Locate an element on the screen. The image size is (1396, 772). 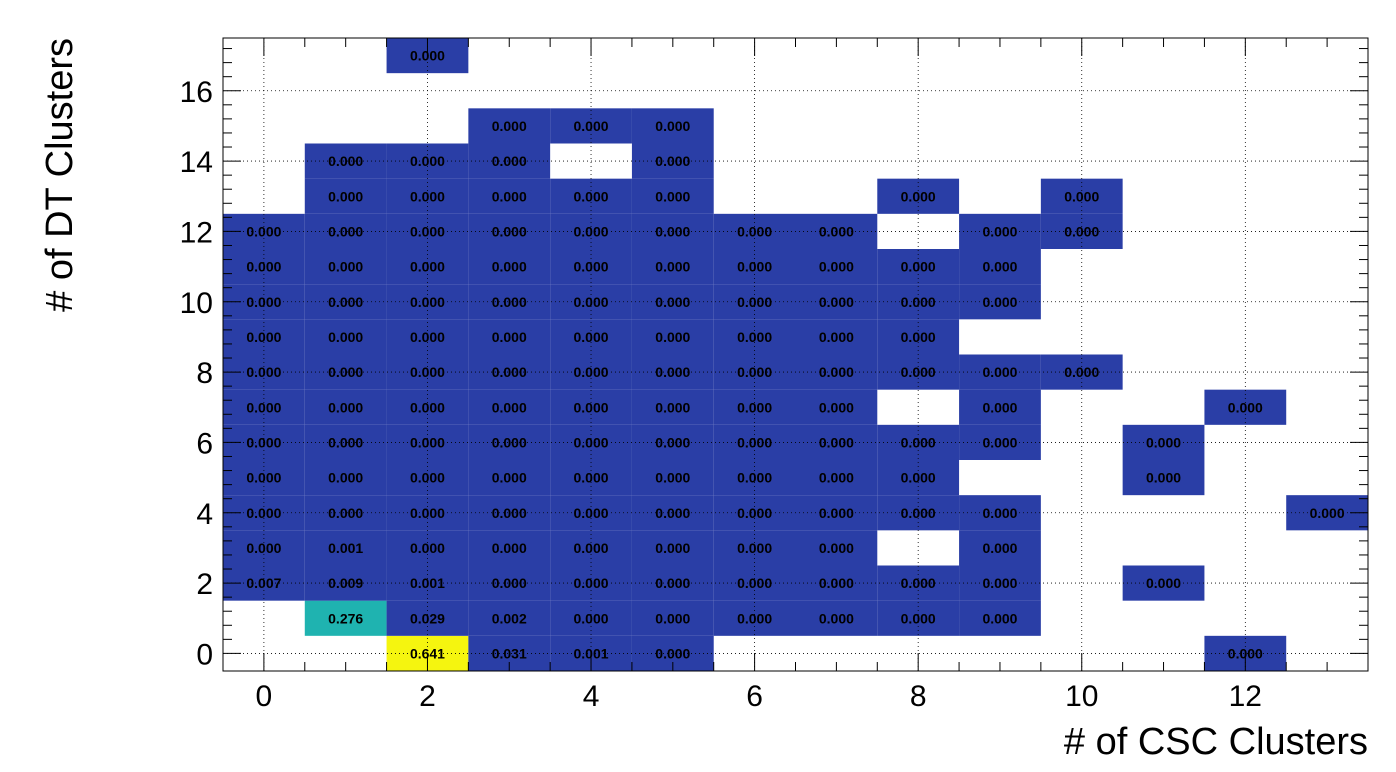
y-tick-label: 8 is located at coordinates (204, 373).